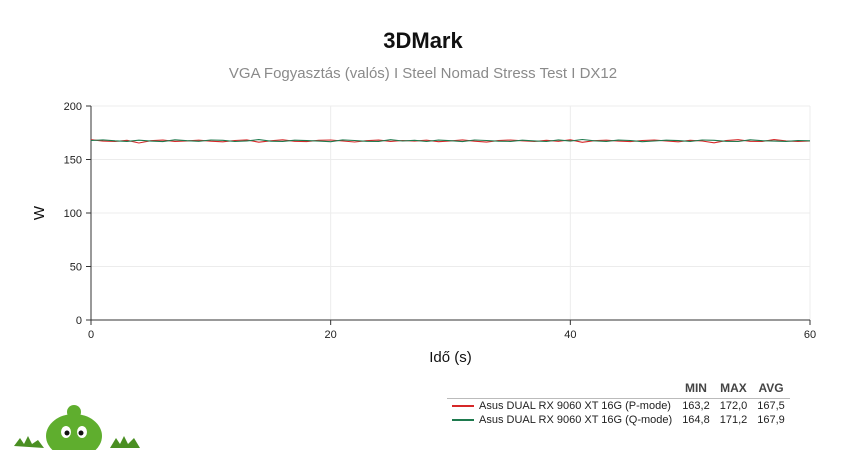 The width and height of the screenshot is (846, 450). Describe the element at coordinates (76, 268) in the screenshot. I see `y-tick-label: 50` at that location.